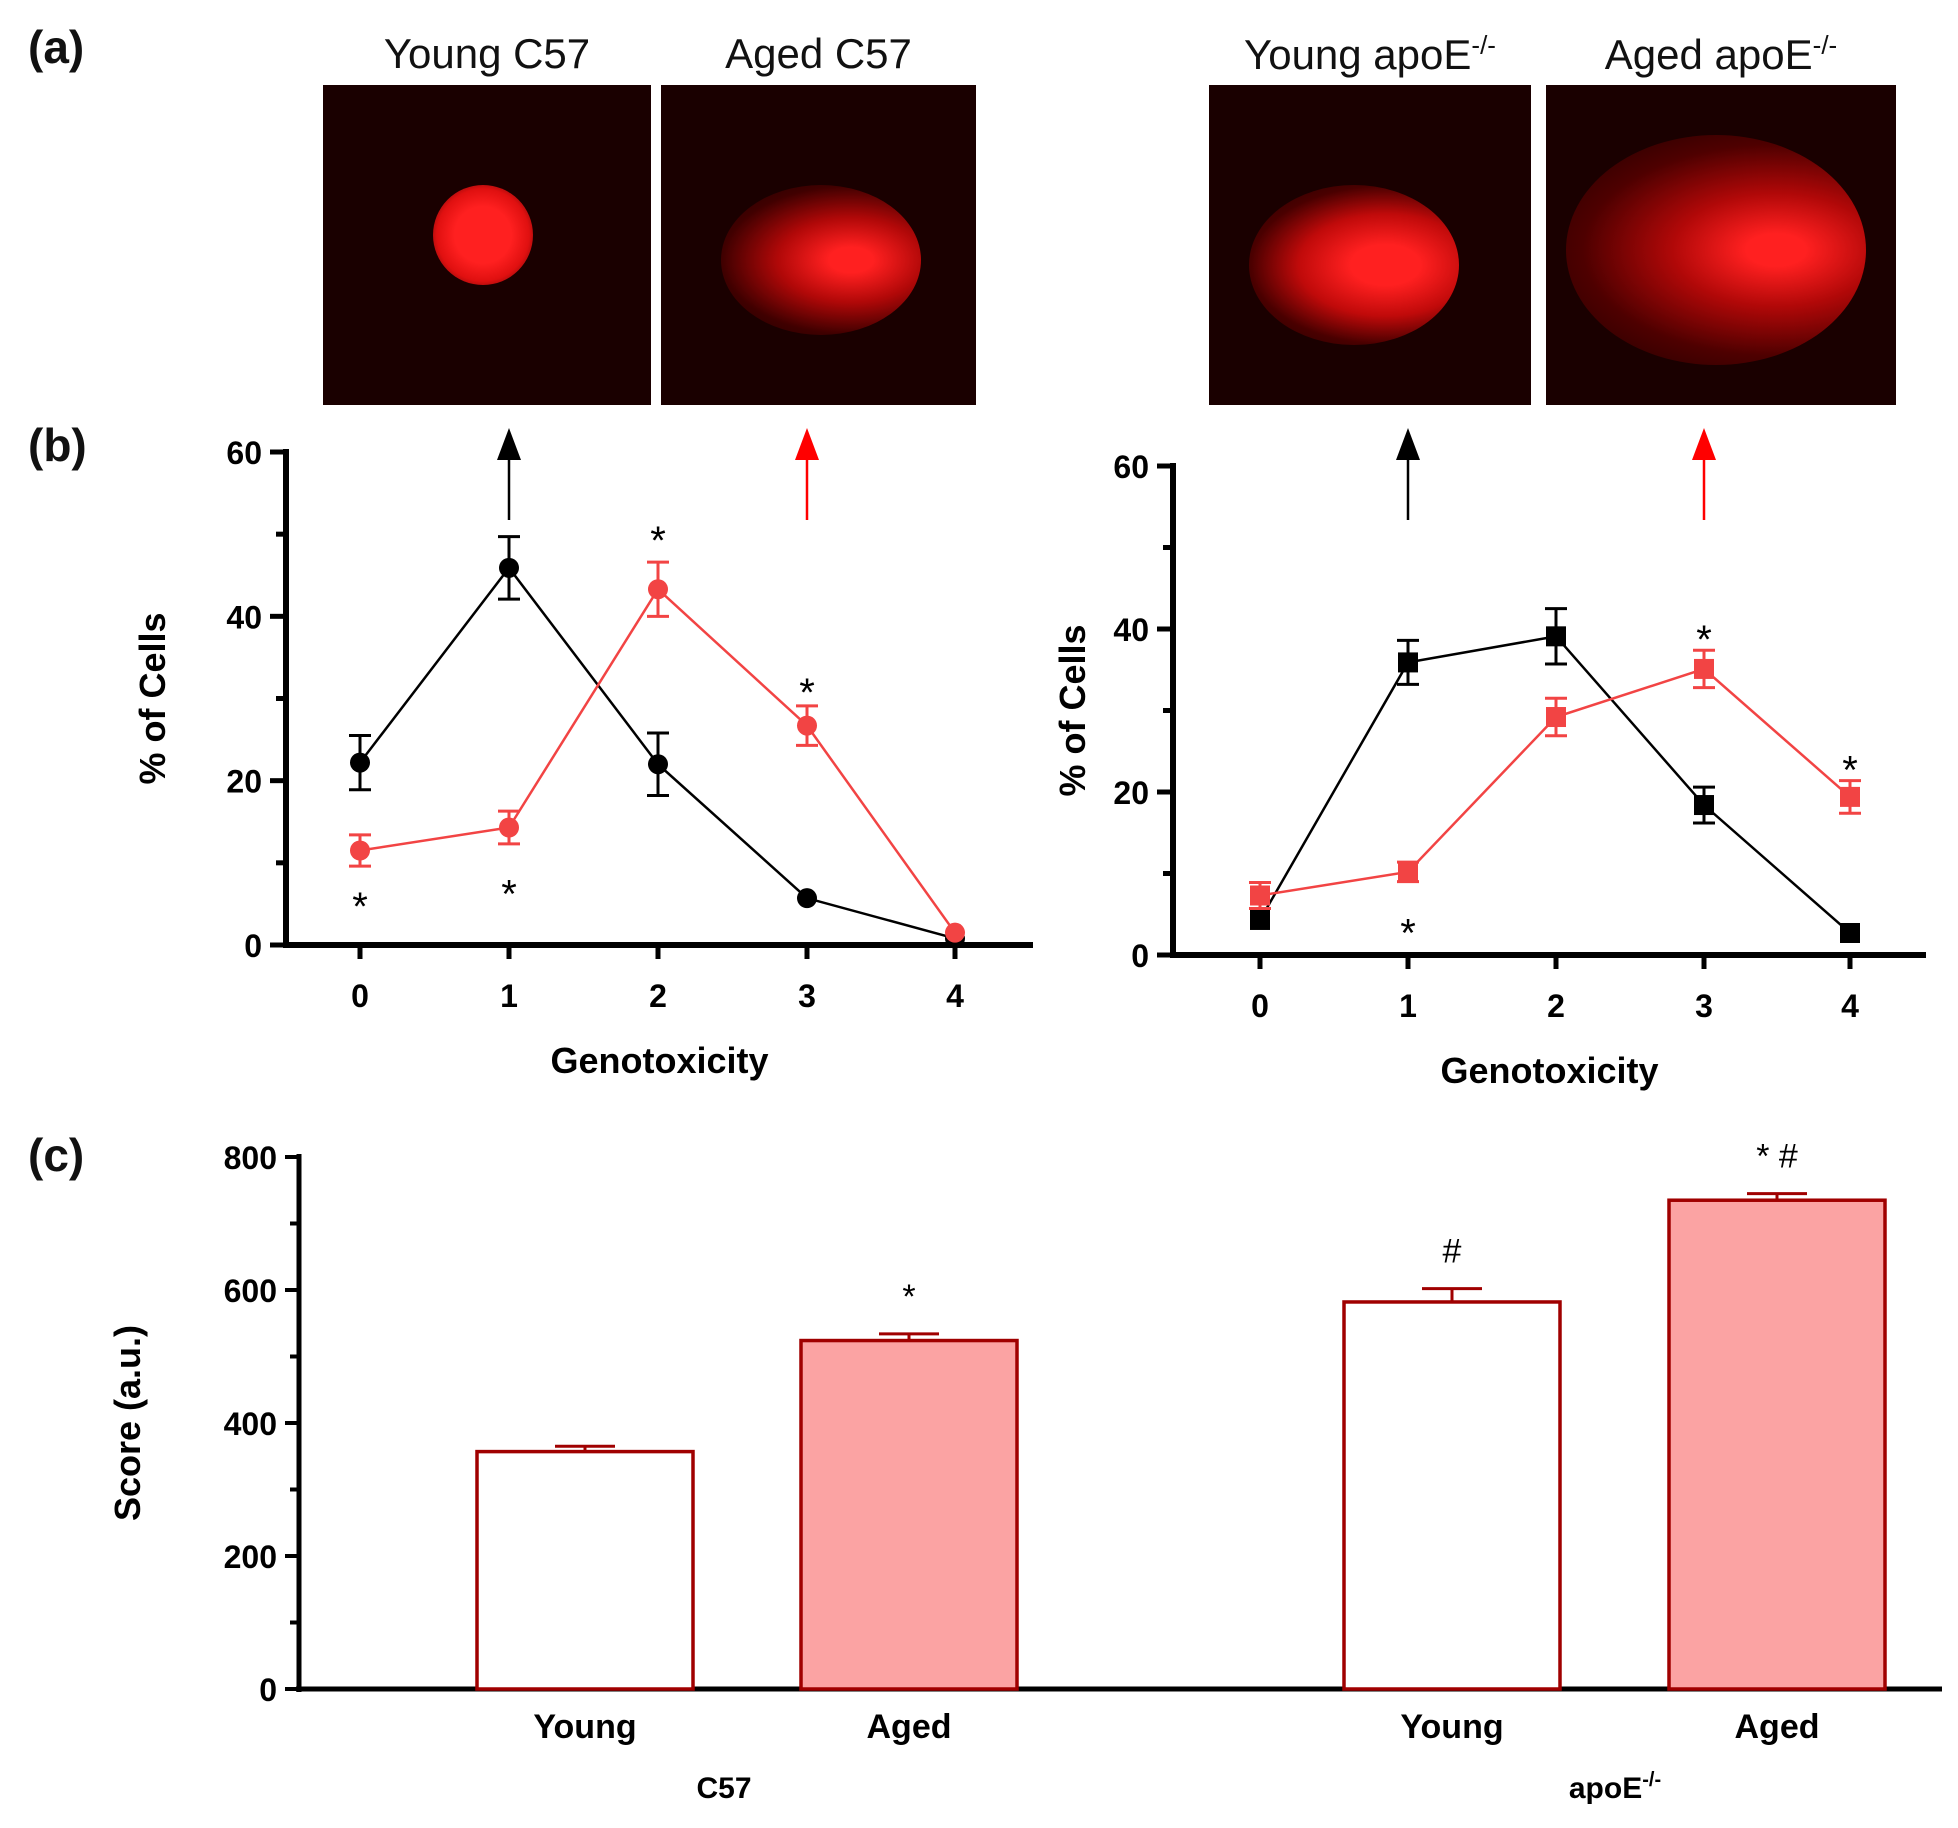 This screenshot has height=1828, width=1958. I want to click on significance-marker: #, so click(1452, 1252).